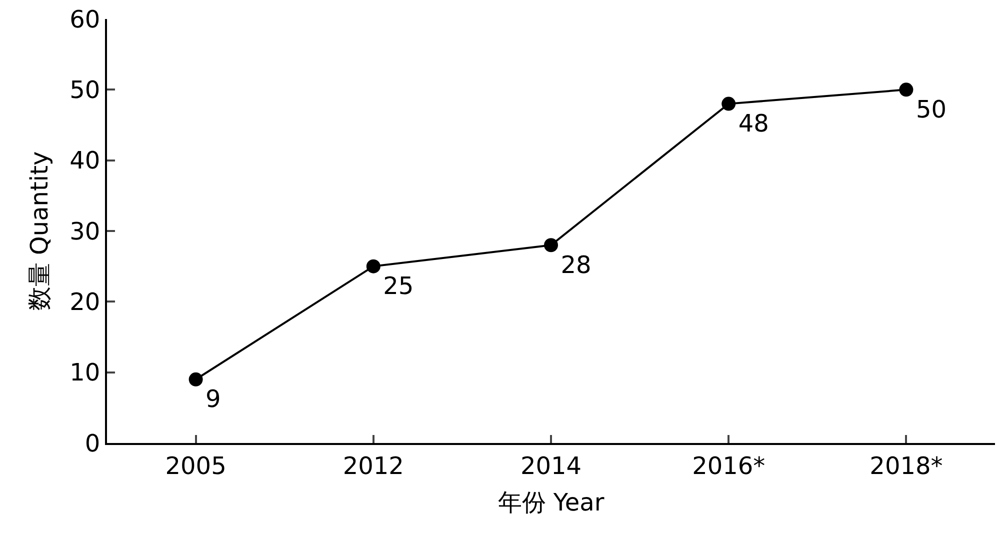 This screenshot has height=550, width=1000. I want to click on data-label: 50, so click(931, 109).